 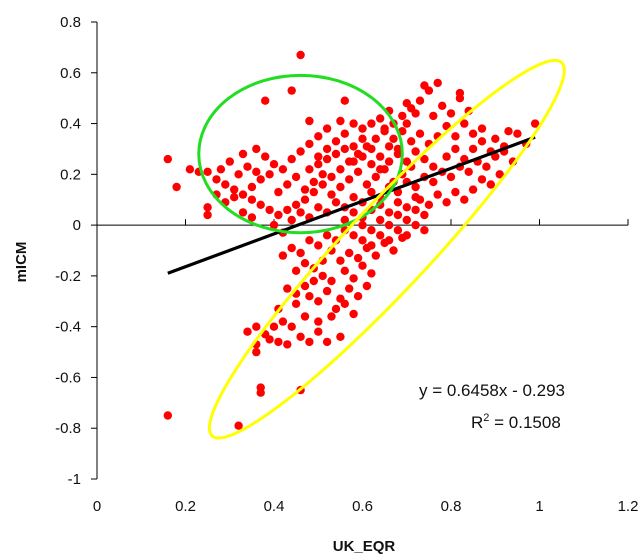 What do you see at coordinates (185, 506) in the screenshot?
I see `x-tick-label: 0.2` at bounding box center [185, 506].